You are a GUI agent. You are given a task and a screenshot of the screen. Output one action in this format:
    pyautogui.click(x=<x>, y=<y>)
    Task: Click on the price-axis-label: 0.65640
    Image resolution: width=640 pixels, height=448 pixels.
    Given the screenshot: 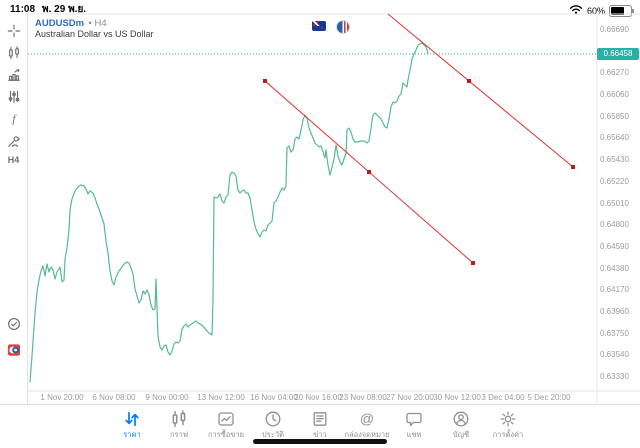 What is the action you would take?
    pyautogui.click(x=614, y=137)
    